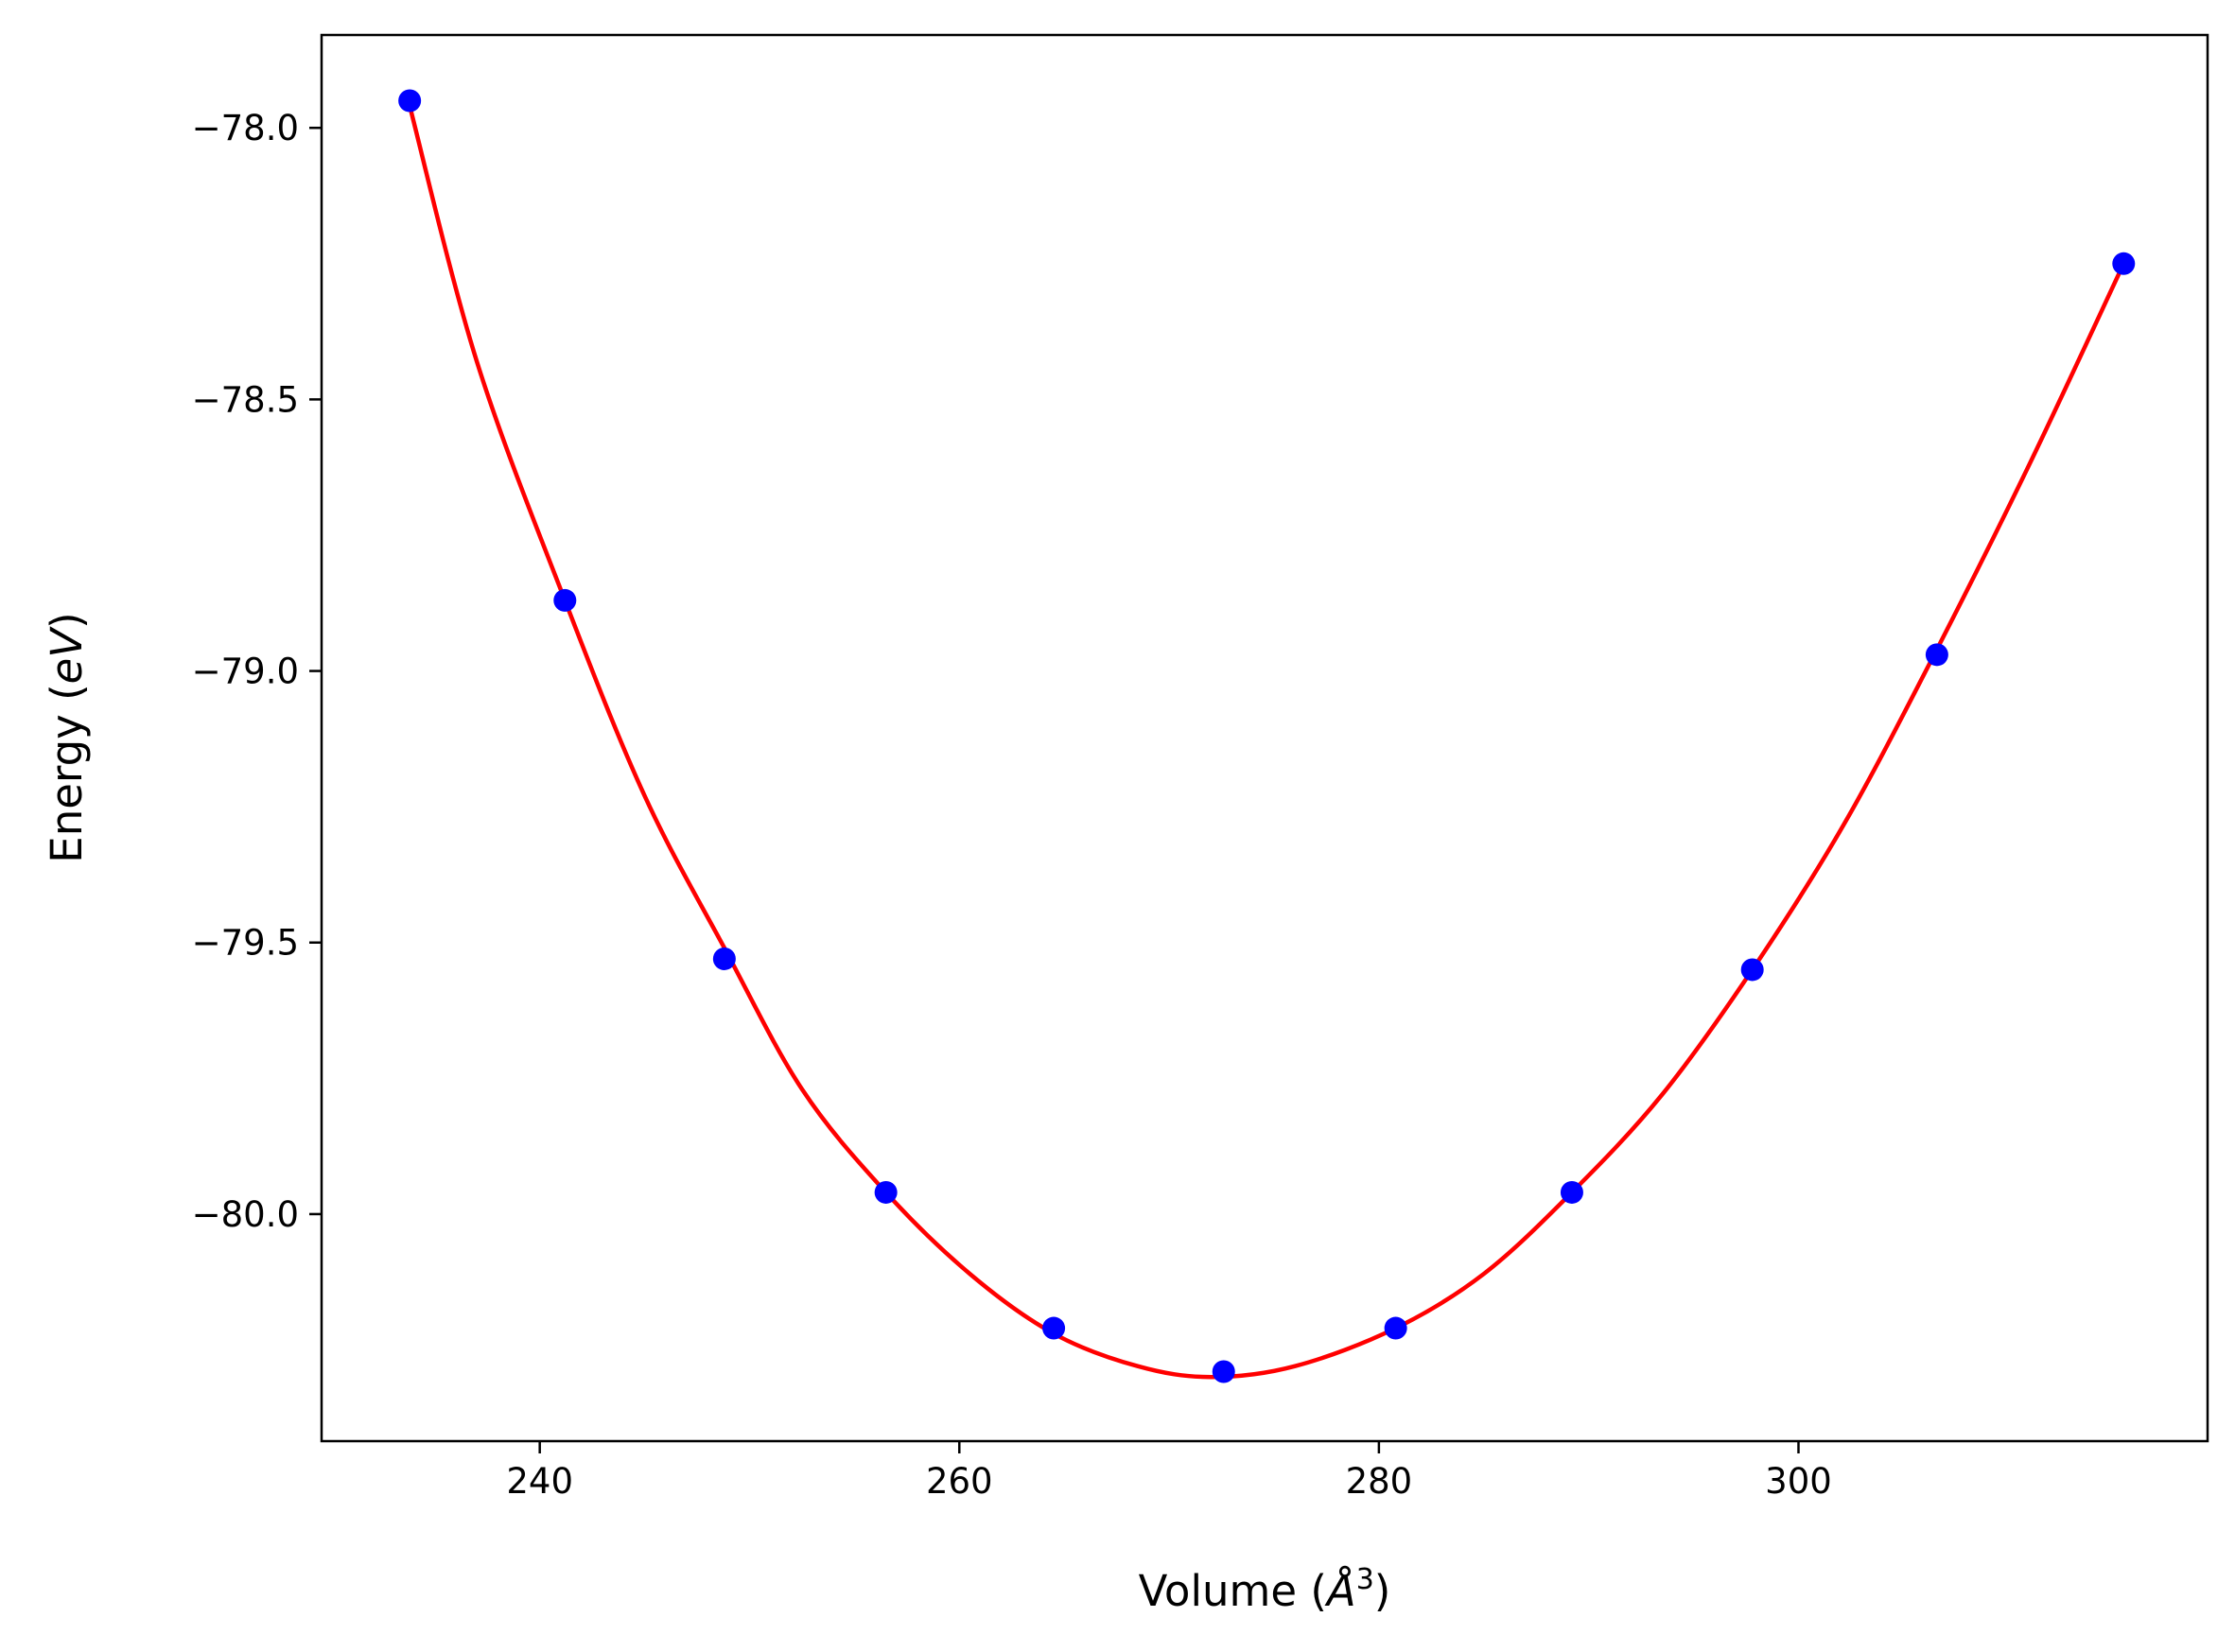 The image size is (2235, 1652). What do you see at coordinates (245, 944) in the screenshot?
I see `y-tick-label: −79.5` at bounding box center [245, 944].